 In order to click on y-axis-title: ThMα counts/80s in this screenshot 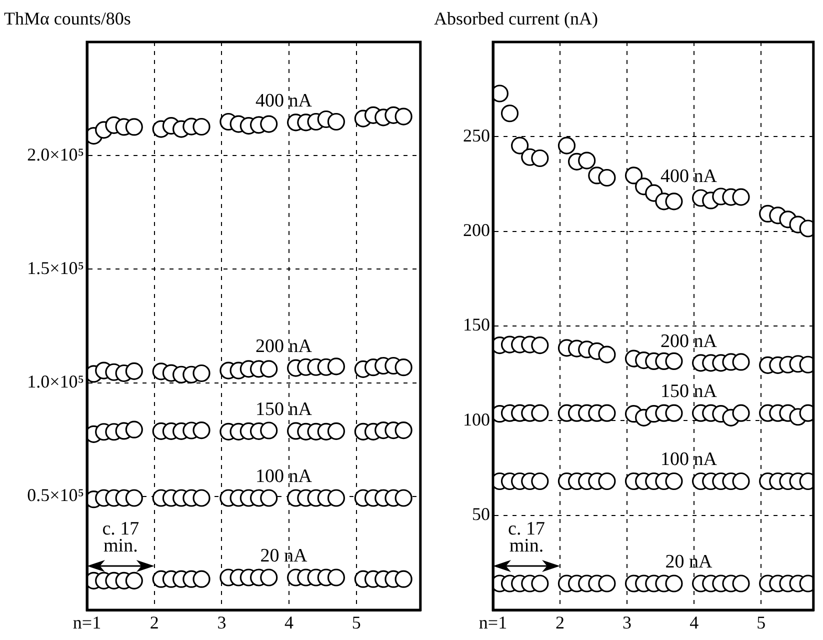, I will do `click(67, 18)`.